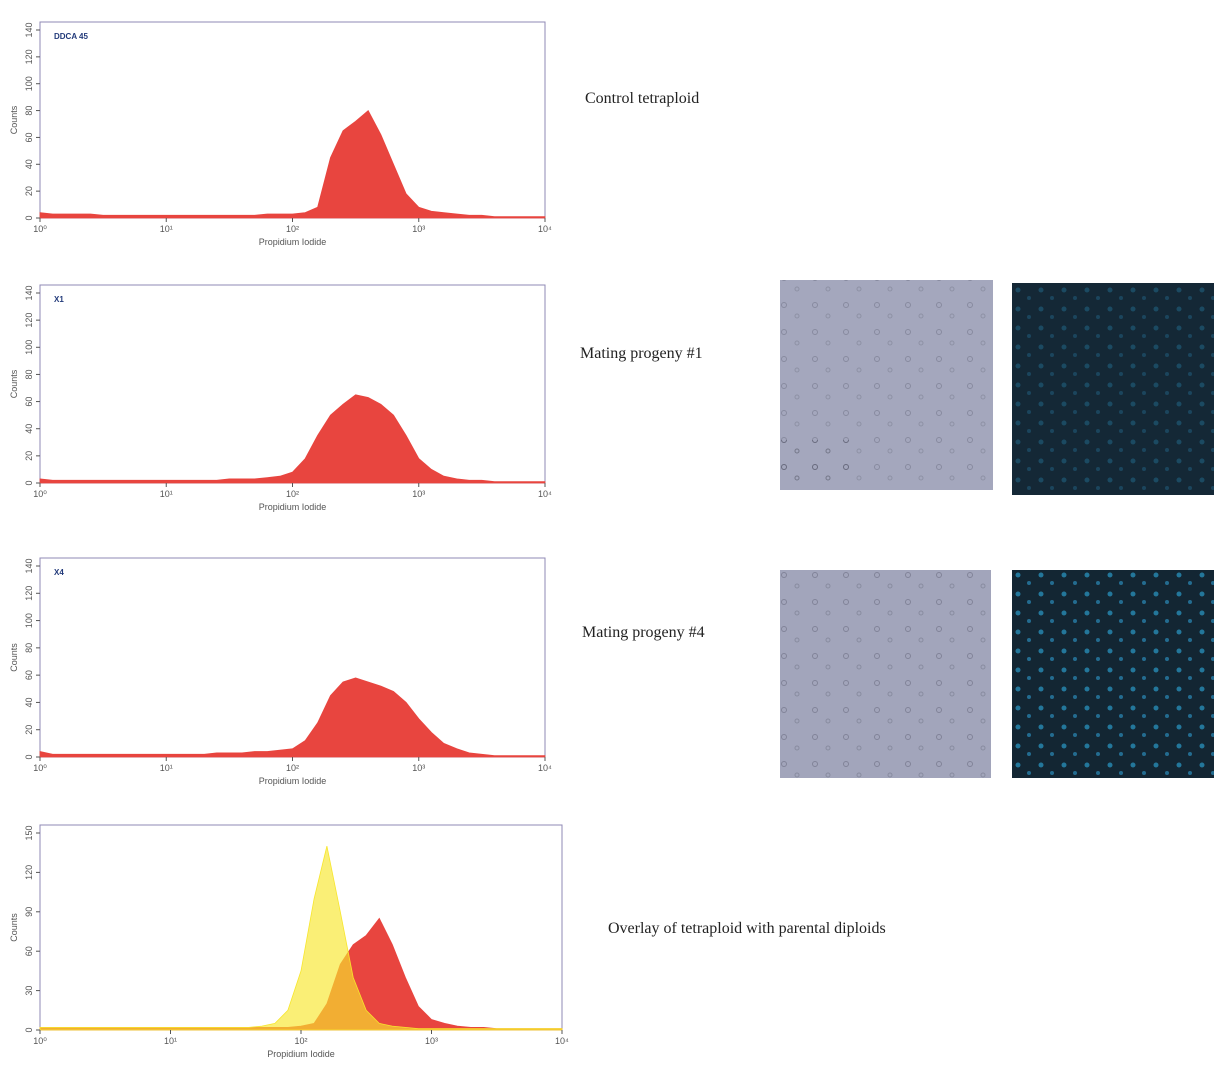 The image size is (1214, 1069). I want to click on chart-title: DDCA 45, so click(71, 36).